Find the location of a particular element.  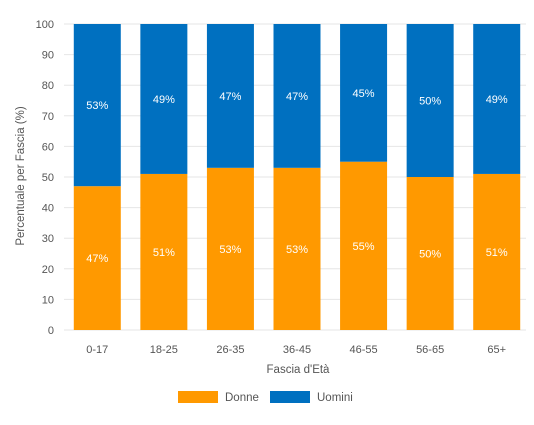

legend-label-donne: Donne is located at coordinates (242, 398).